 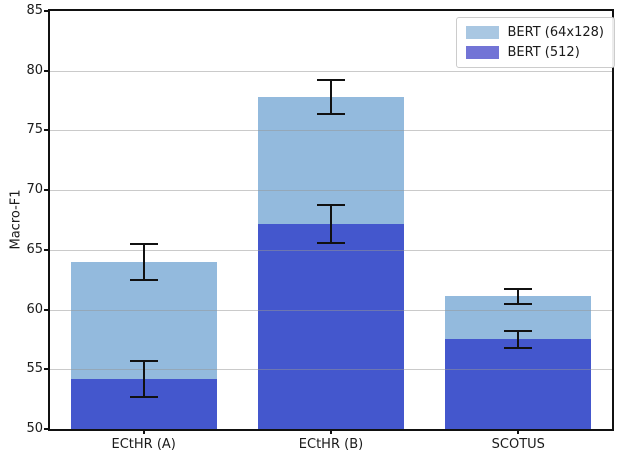 What do you see at coordinates (34, 309) in the screenshot?
I see `y-tick-label: 60` at bounding box center [34, 309].